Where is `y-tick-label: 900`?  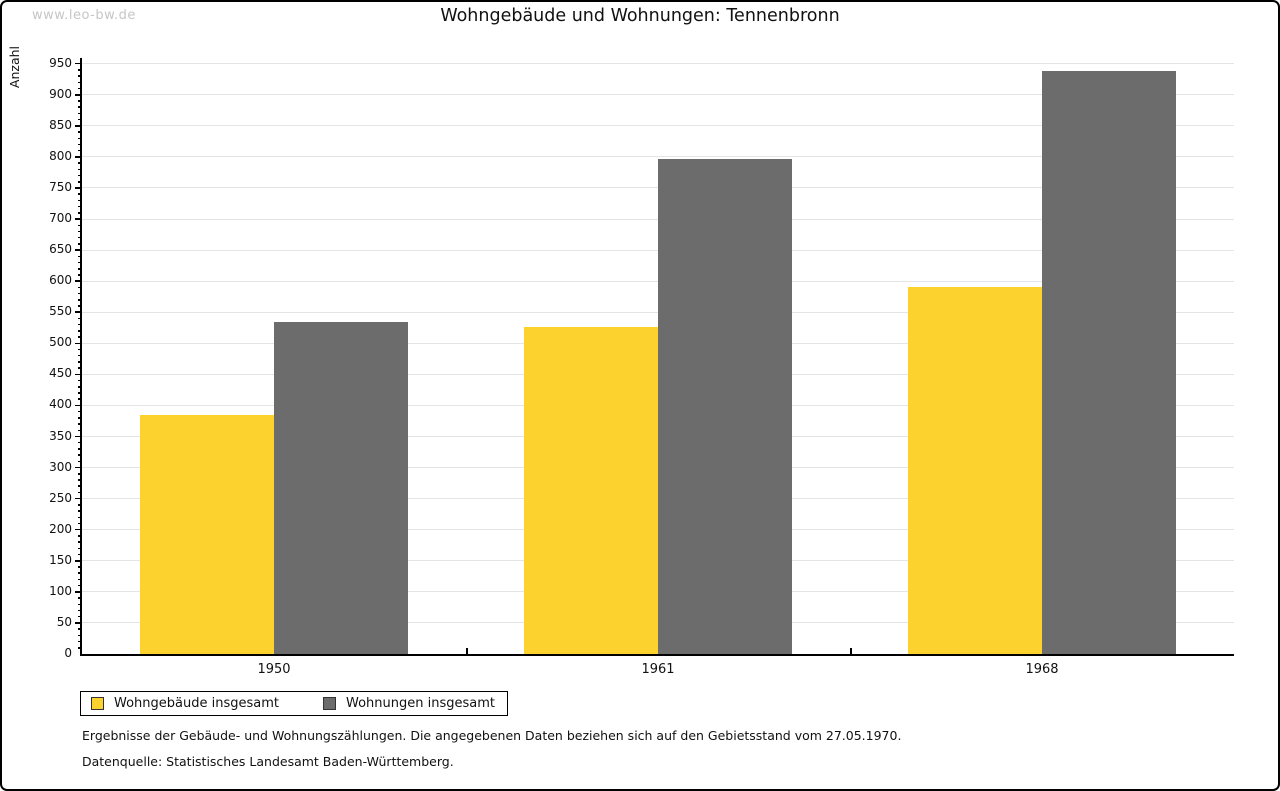 y-tick-label: 900 is located at coordinates (60, 93).